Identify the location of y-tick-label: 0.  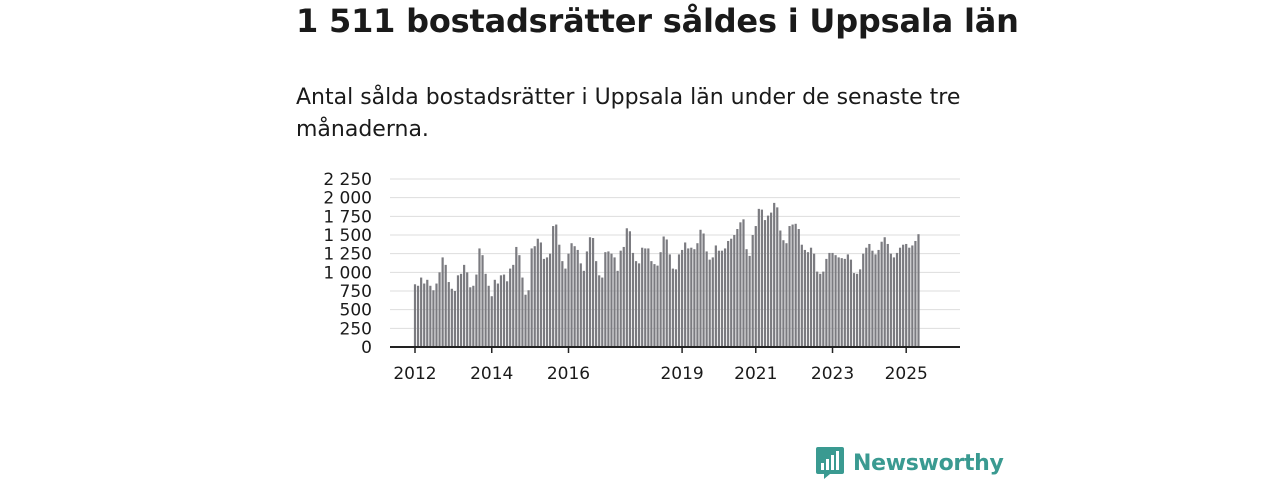
(366, 348).